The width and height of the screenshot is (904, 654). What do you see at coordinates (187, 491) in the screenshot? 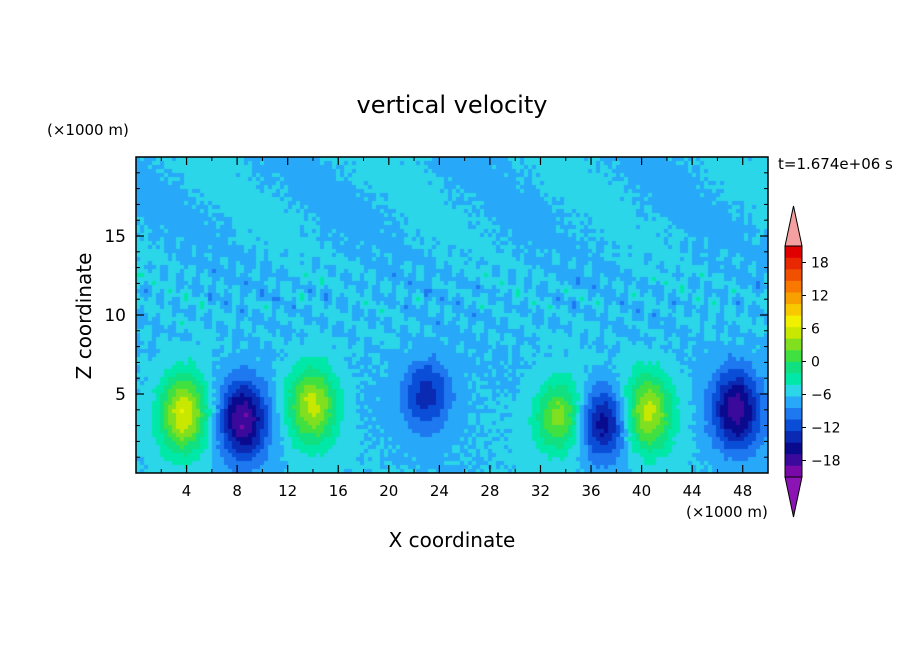
I see `x-tick-label: 4` at bounding box center [187, 491].